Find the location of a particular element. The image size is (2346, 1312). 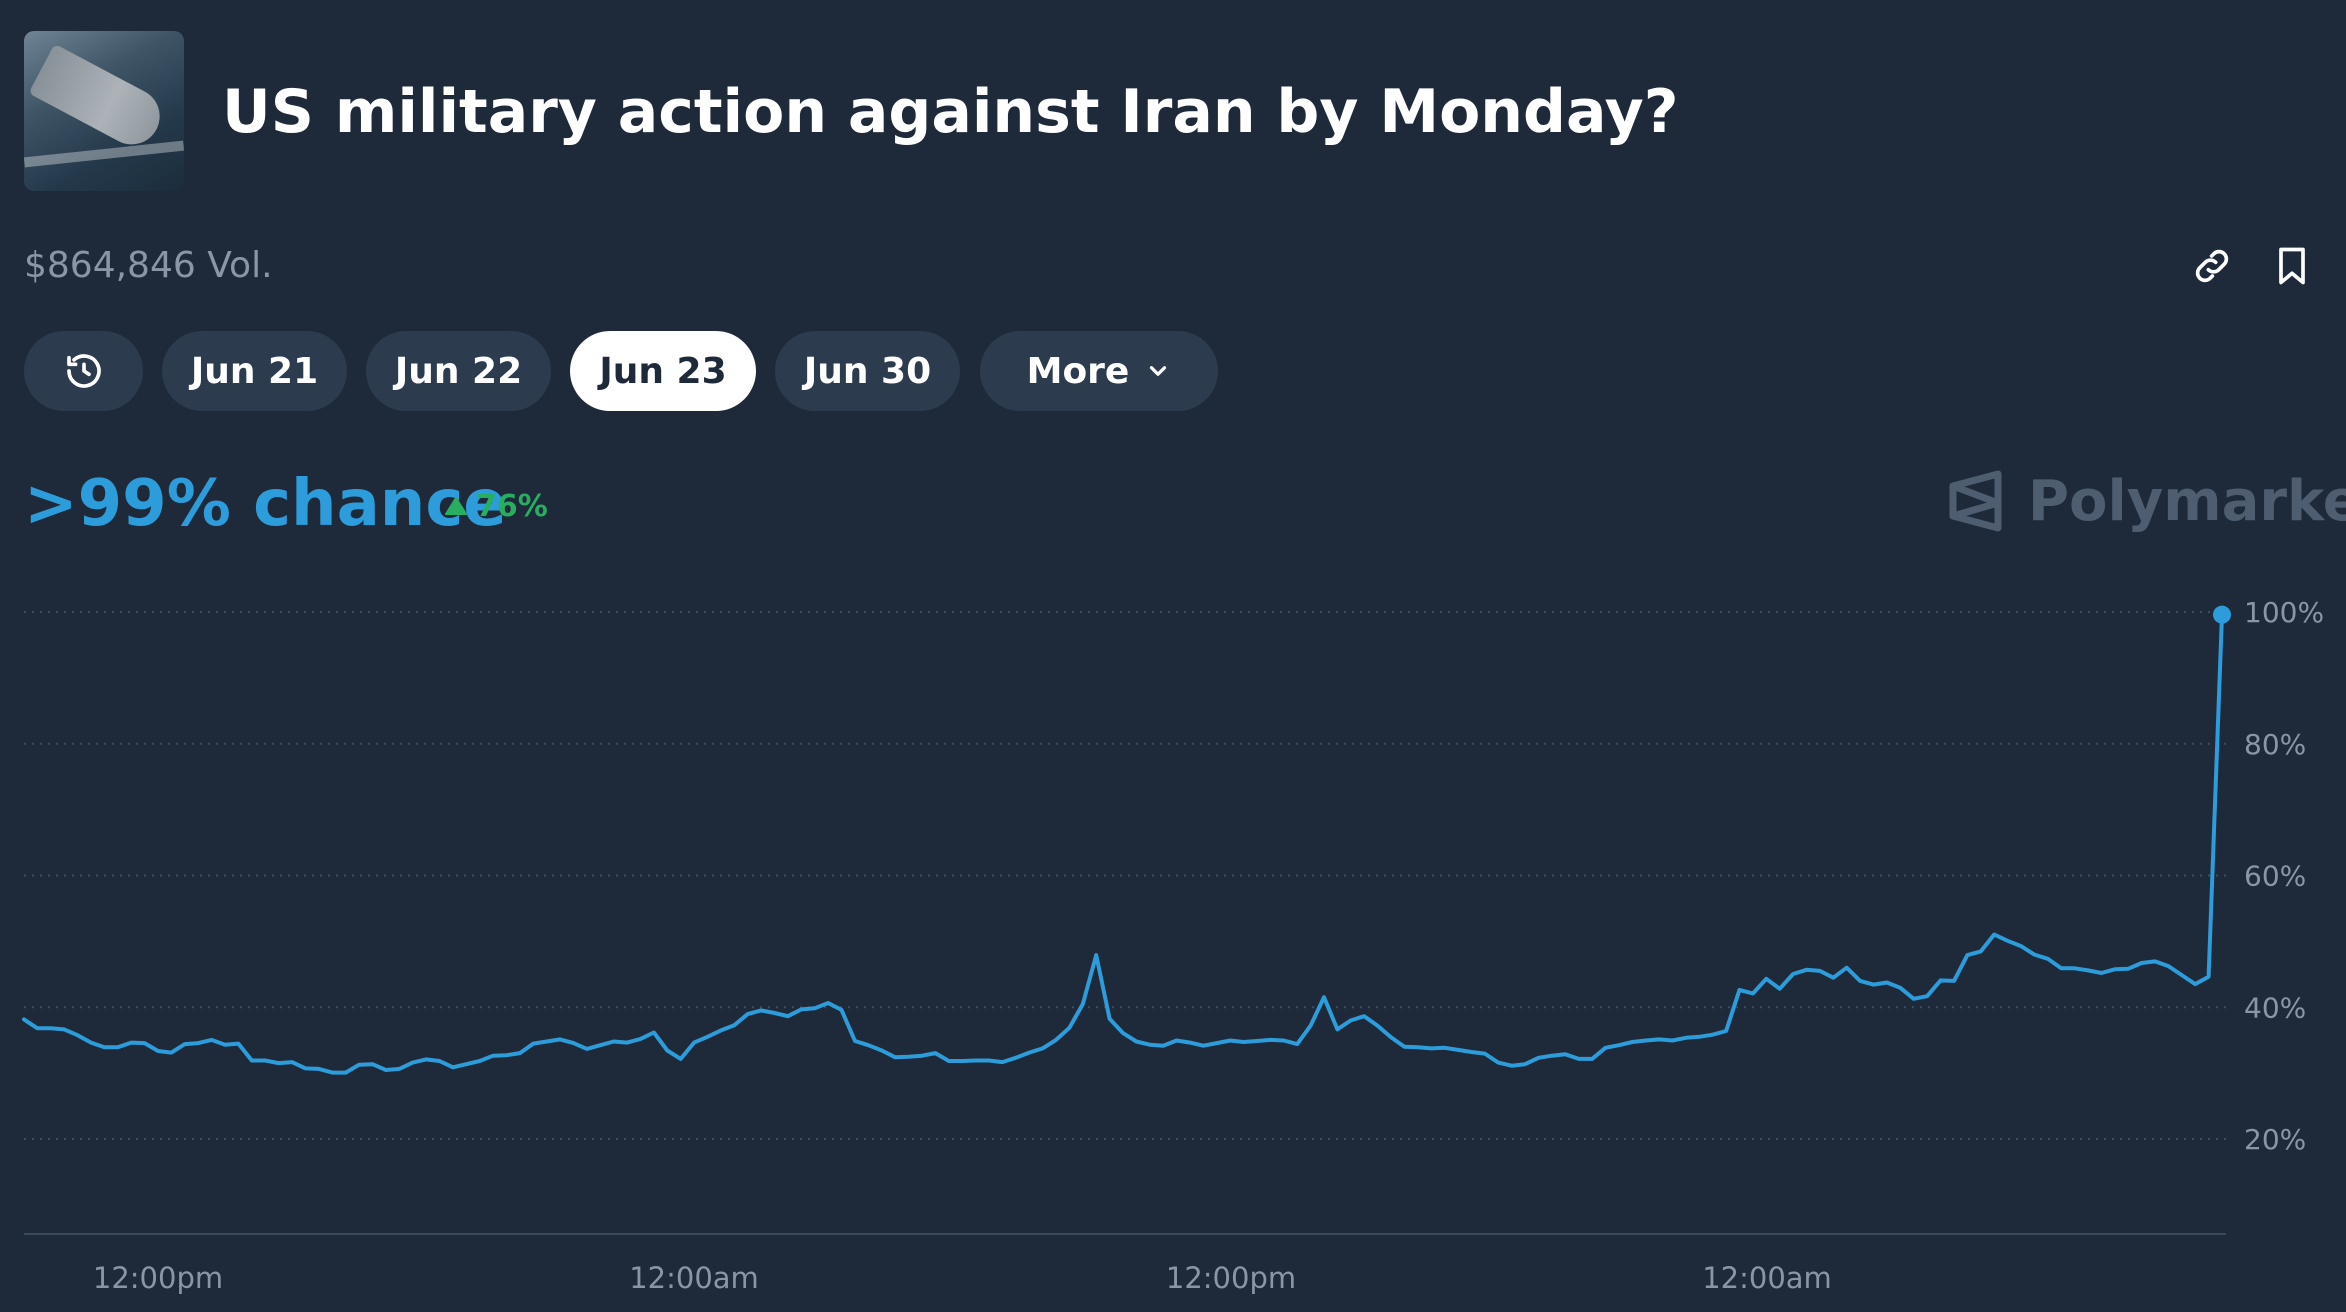

triangle-up-icon is located at coordinates (456, 506).